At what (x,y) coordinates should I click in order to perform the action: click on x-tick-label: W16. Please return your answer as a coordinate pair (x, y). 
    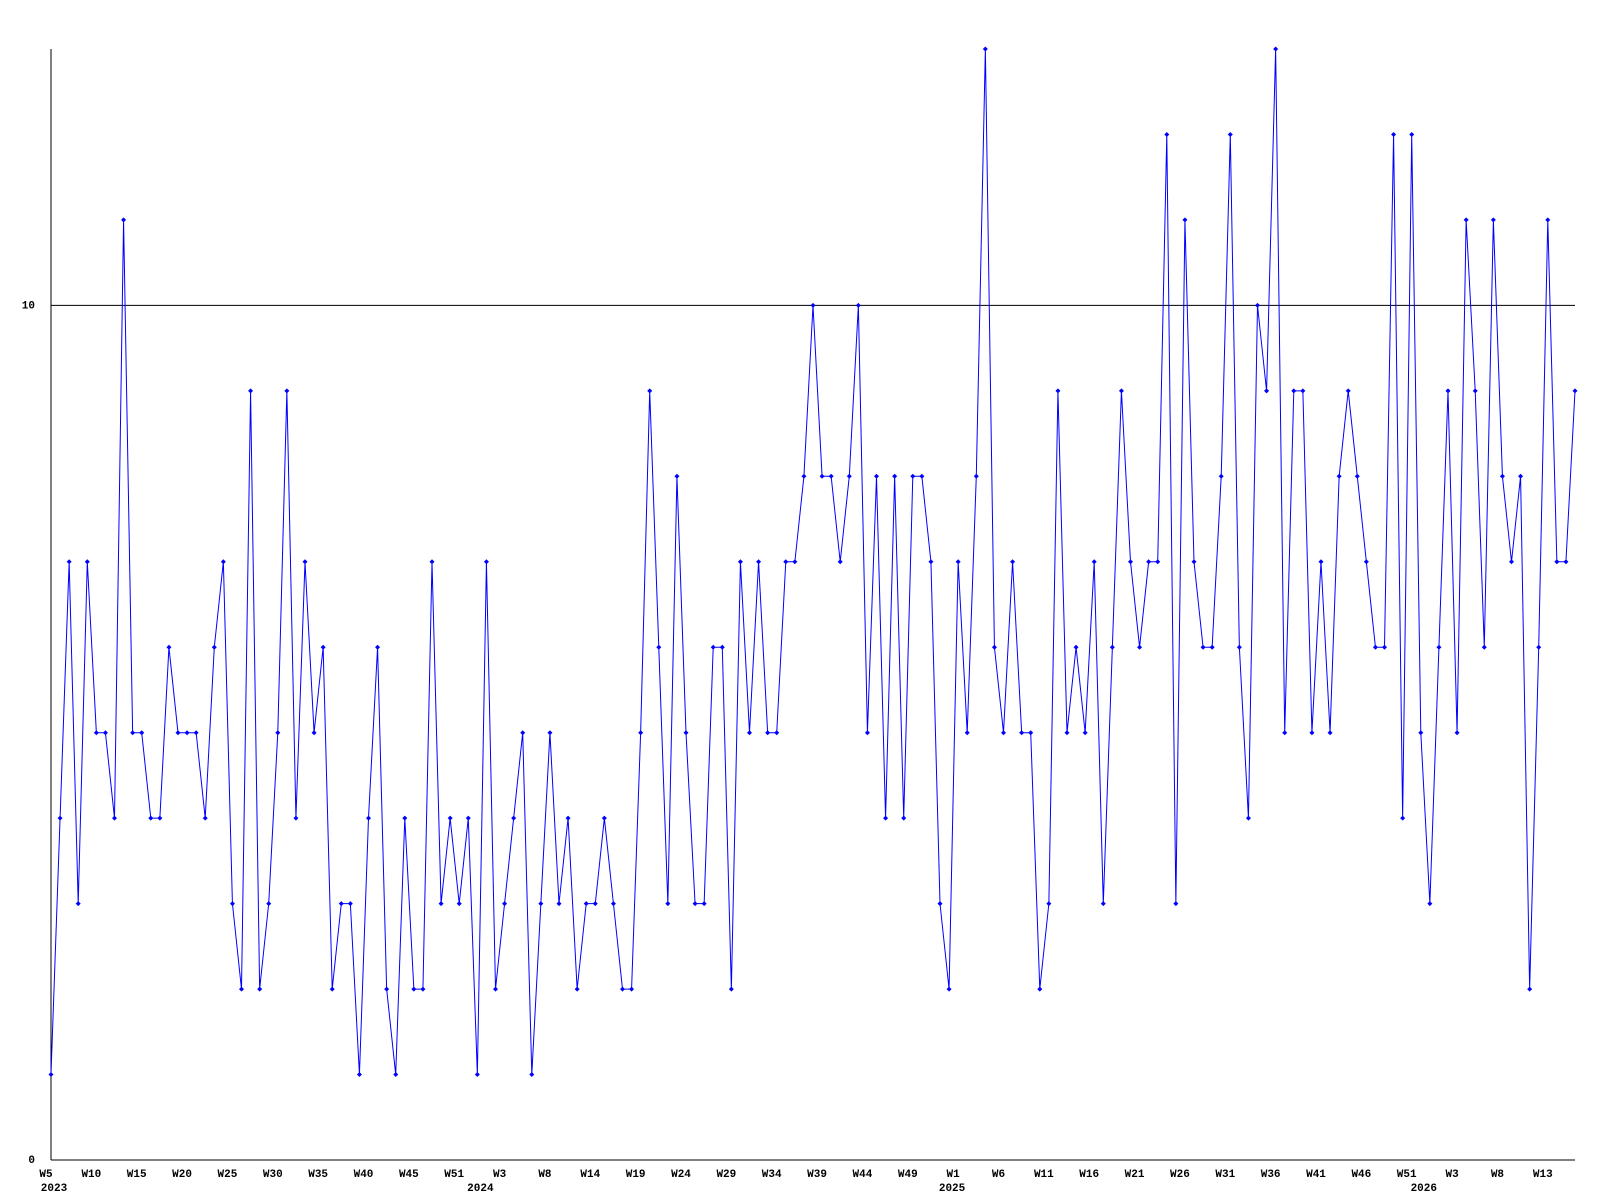
    Looking at the image, I should click on (1089, 1175).